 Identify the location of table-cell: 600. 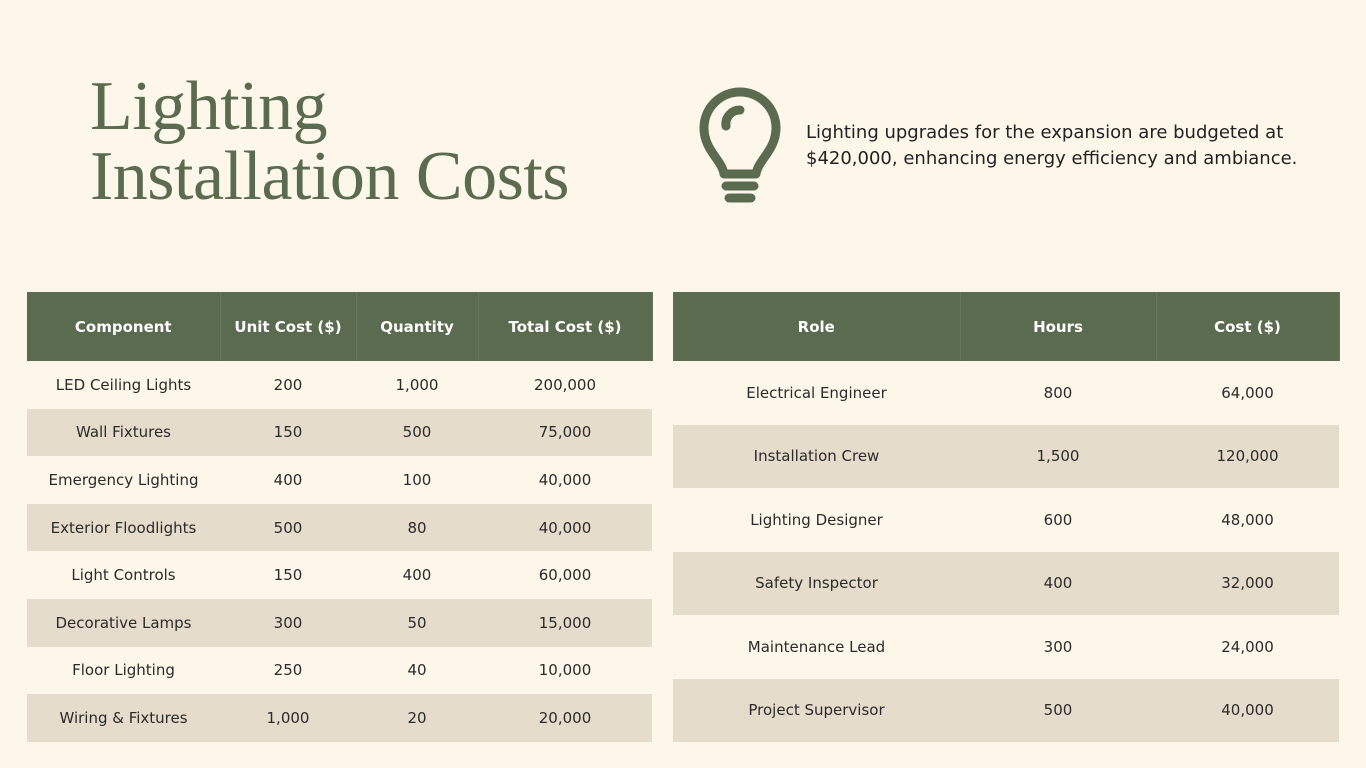
(1058, 519).